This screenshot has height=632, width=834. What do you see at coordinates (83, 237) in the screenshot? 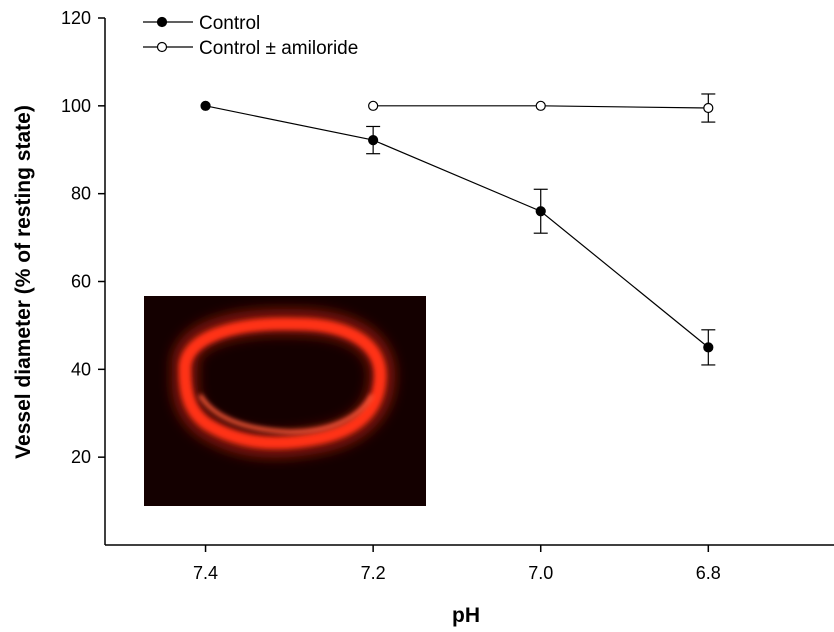
I see `y-ticks: 20 40 60 80 100 120` at bounding box center [83, 237].